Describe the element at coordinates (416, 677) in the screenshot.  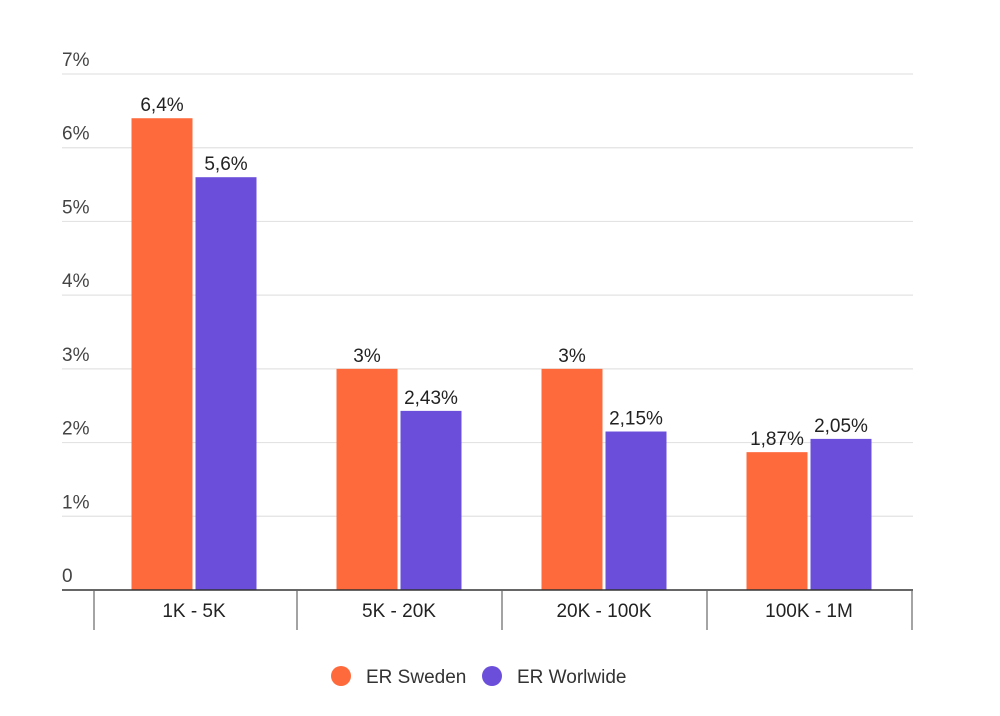
I see `legend-label: ER Sweden` at that location.